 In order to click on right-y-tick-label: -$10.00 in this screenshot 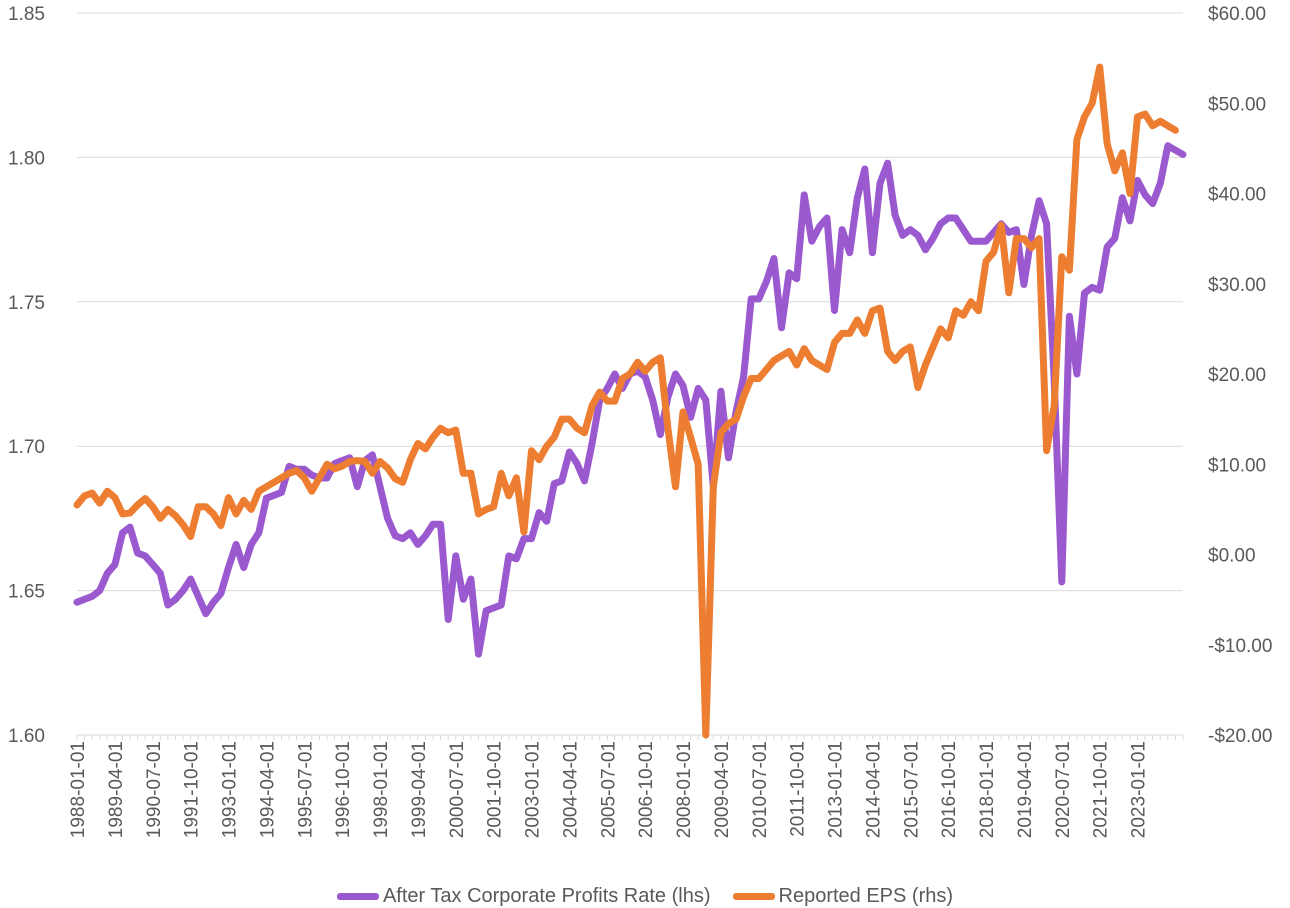, I will do `click(1240, 646)`.